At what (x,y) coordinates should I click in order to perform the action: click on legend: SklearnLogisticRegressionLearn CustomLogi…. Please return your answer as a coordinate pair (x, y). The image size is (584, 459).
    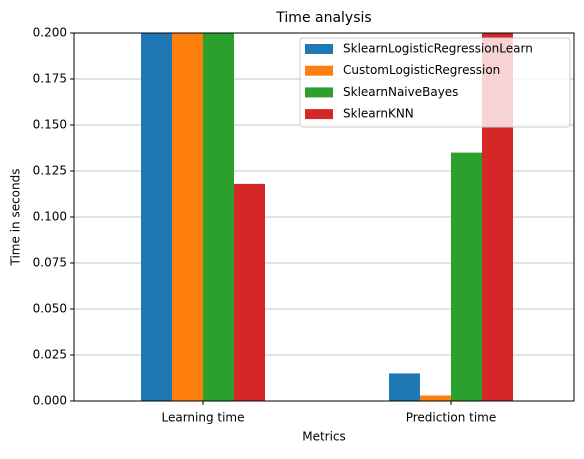
    Looking at the image, I should click on (435, 82).